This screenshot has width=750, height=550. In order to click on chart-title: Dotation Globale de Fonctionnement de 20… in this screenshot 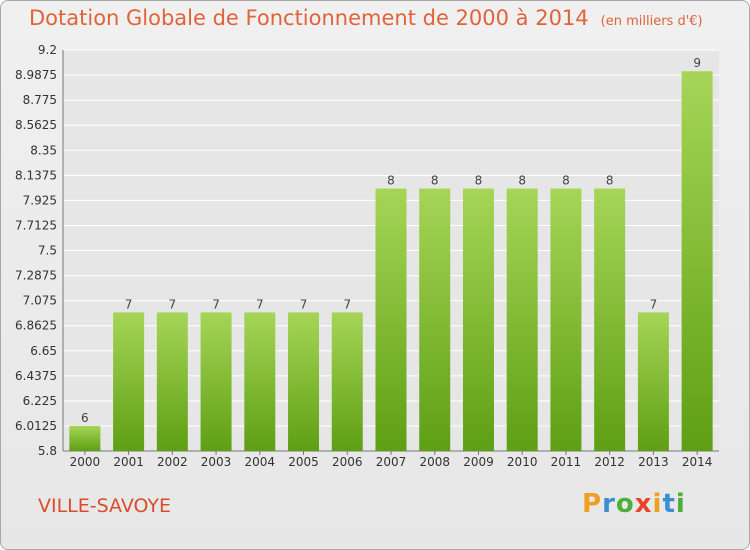, I will do `click(366, 18)`.